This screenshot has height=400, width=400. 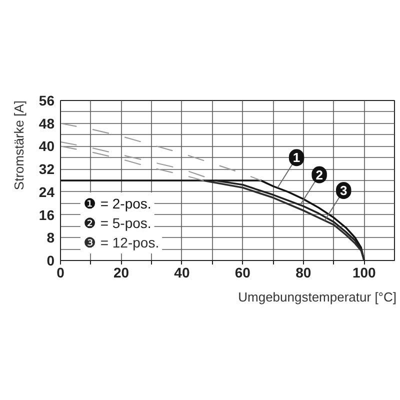 What do you see at coordinates (50, 238) in the screenshot?
I see `y-tick-label: 8` at bounding box center [50, 238].